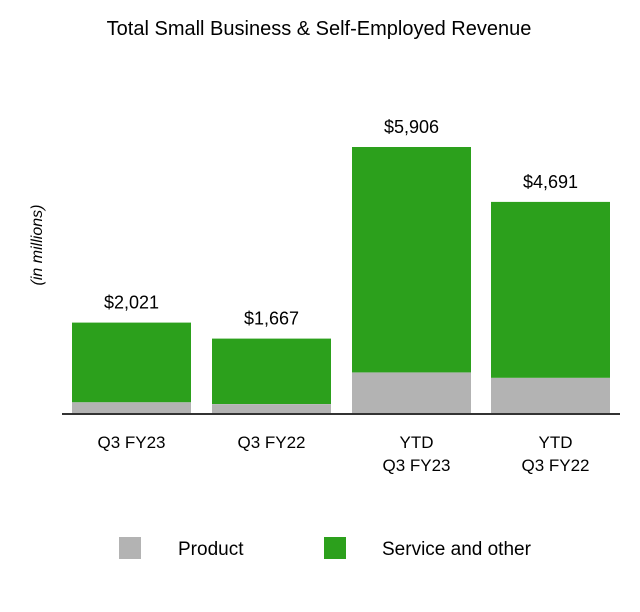 The width and height of the screenshot is (640, 612). What do you see at coordinates (550, 182) in the screenshot?
I see `data-label-3: $4,691` at bounding box center [550, 182].